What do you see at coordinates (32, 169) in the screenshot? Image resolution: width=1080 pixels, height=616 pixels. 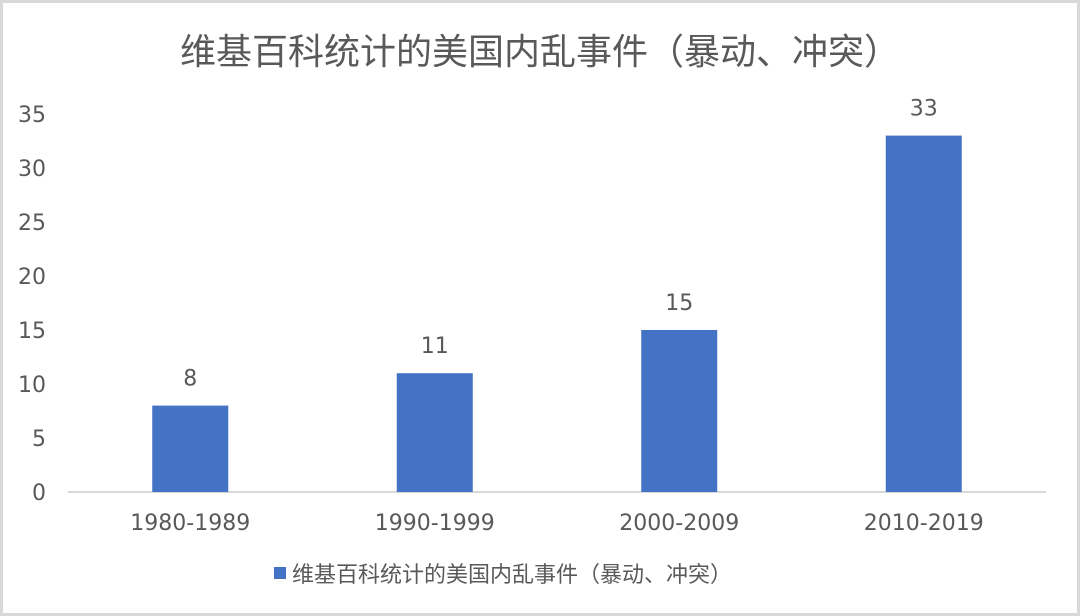 I see `y-tick-label: 30` at bounding box center [32, 169].